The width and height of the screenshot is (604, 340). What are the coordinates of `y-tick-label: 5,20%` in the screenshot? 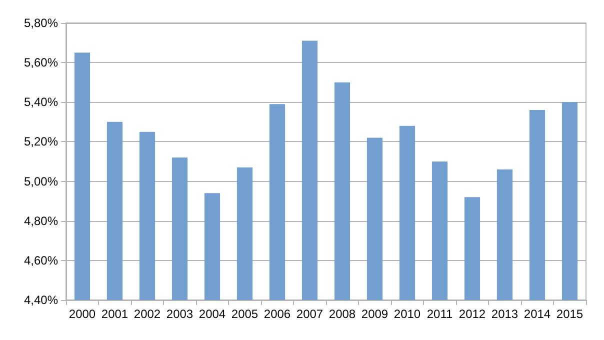 It's located at (41, 141).